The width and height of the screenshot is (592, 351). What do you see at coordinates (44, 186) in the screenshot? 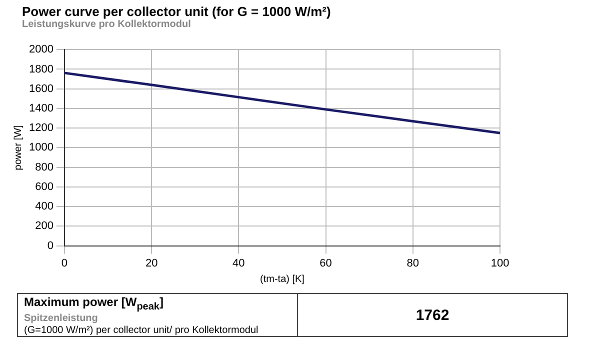
I see `y-tick-label: 600` at bounding box center [44, 186].